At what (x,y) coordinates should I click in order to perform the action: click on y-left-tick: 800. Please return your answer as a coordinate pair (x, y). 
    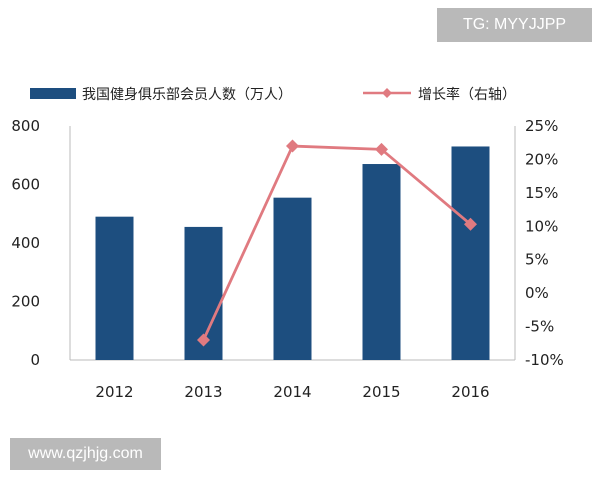
    Looking at the image, I should click on (25, 126).